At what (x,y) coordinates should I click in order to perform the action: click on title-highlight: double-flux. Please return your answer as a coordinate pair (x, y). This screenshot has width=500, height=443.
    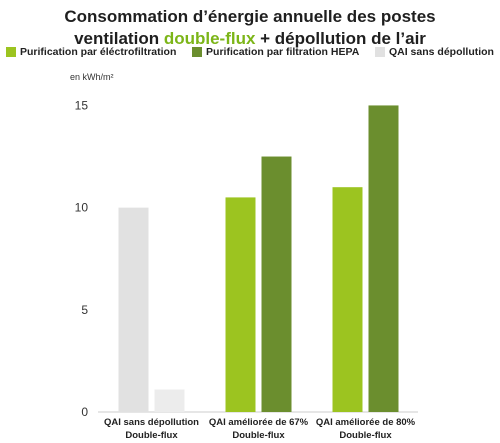
    Looking at the image, I should click on (209, 38).